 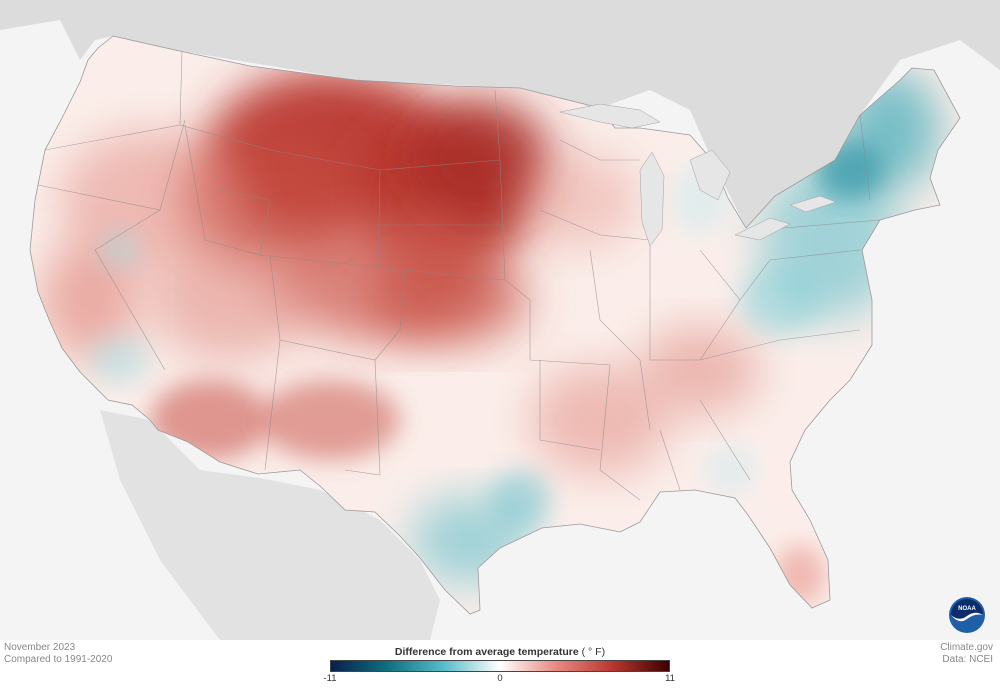 I want to click on legend-title: Difference from average temperature, so click(x=486, y=652).